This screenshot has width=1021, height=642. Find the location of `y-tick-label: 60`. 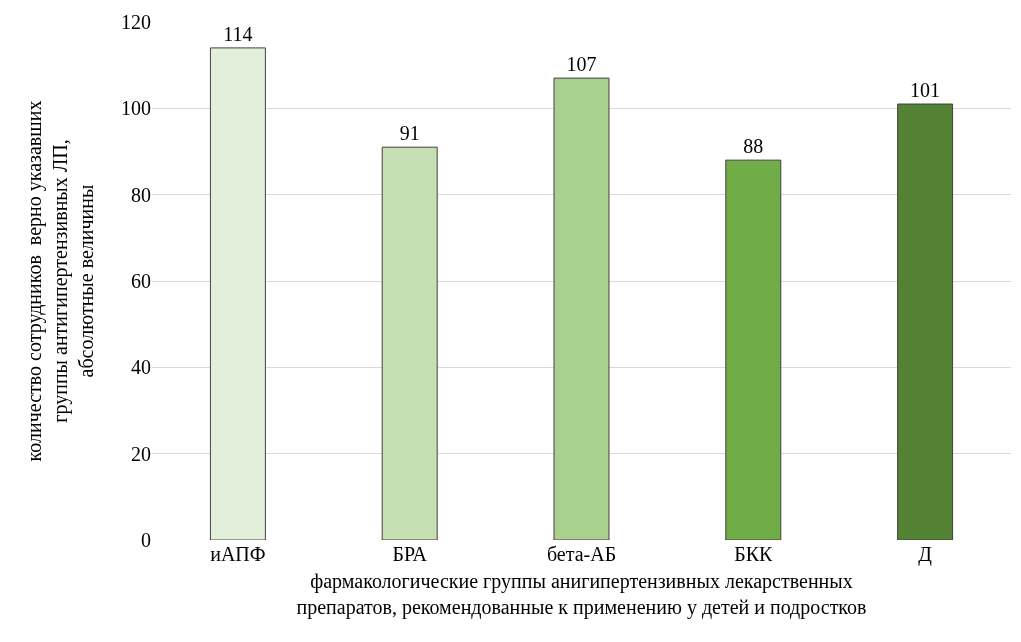

y-tick-label: 60 is located at coordinates (141, 281).